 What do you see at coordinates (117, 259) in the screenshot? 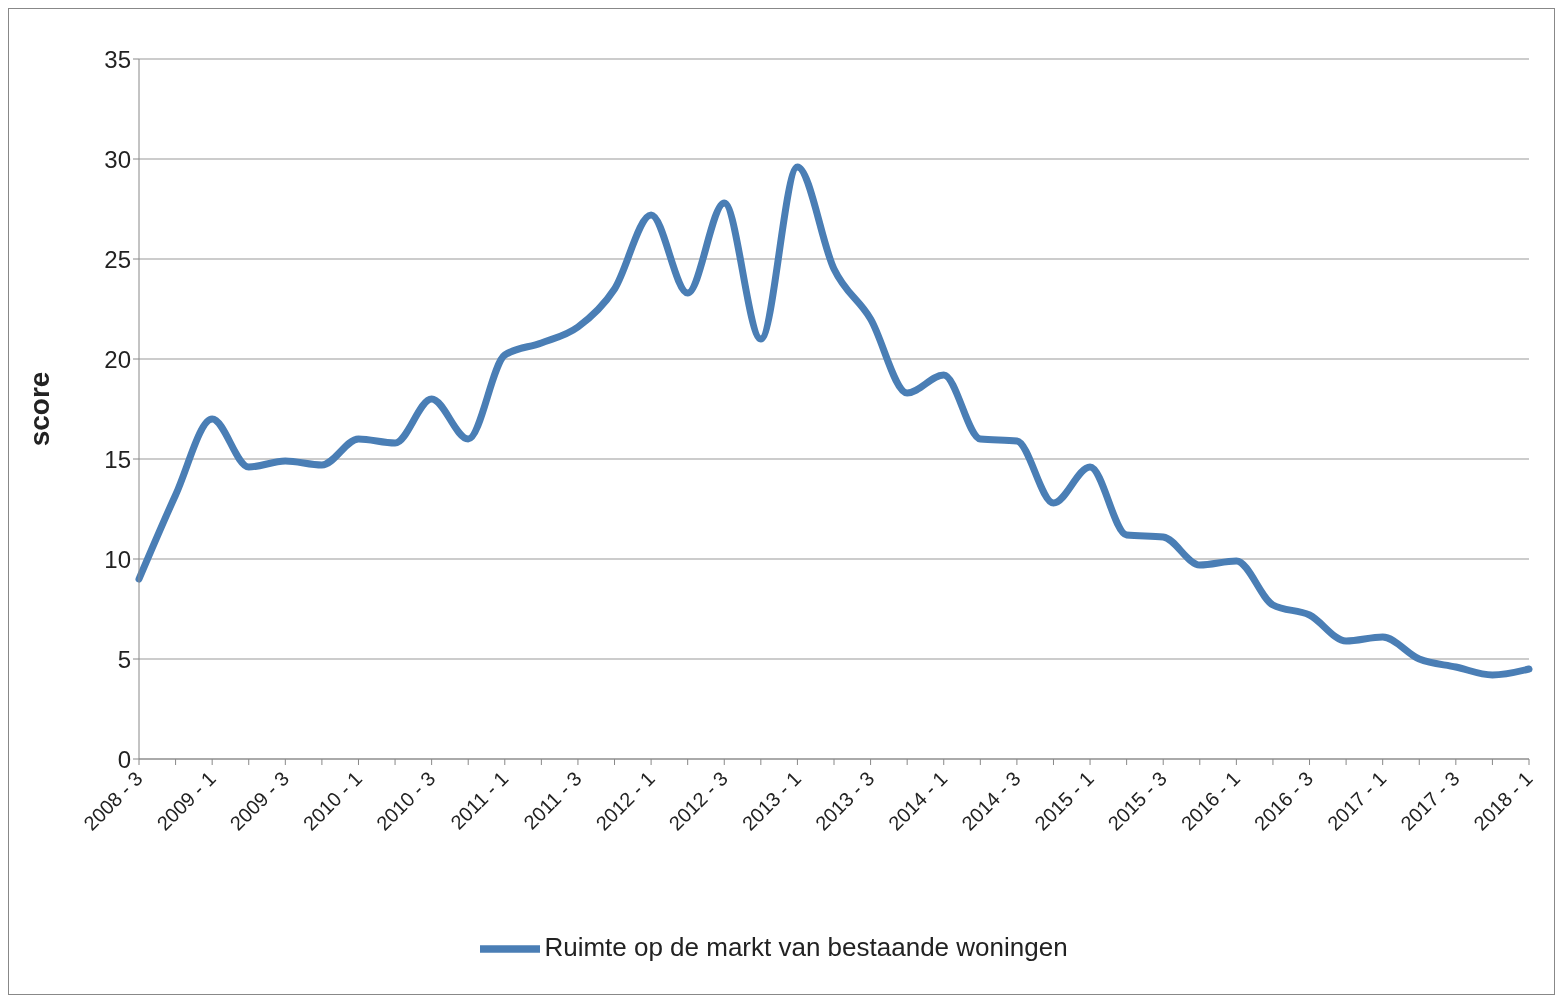
I see `y-tick-label: 25` at bounding box center [117, 259].